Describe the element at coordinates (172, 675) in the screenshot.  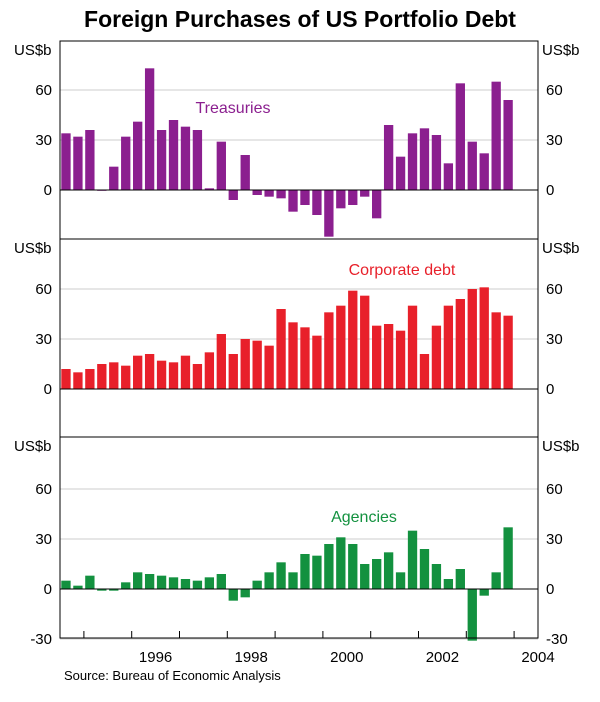
I see `source-note: Source: Bureau of Economic Analysis` at that location.